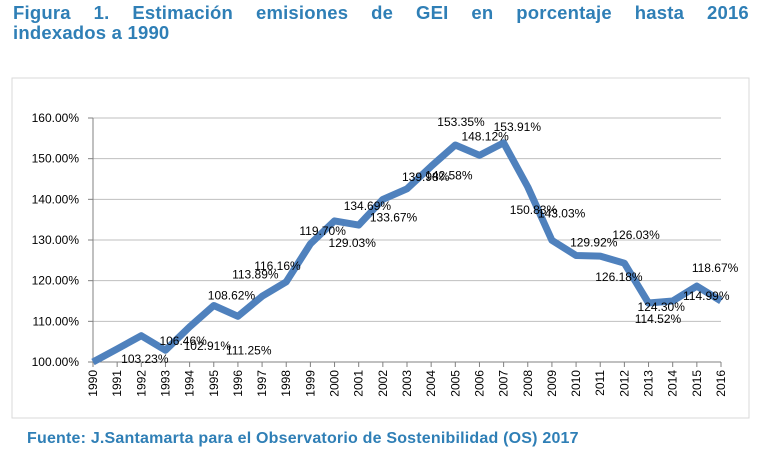  What do you see at coordinates (455, 383) in the screenshot?
I see `x-tick-label: 2005` at bounding box center [455, 383].